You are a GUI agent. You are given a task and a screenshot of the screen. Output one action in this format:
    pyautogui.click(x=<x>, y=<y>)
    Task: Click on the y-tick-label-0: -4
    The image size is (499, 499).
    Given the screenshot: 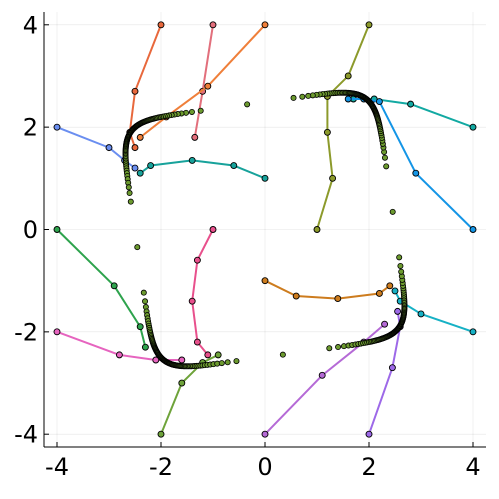 What is the action you would take?
    pyautogui.click(x=26, y=435)
    